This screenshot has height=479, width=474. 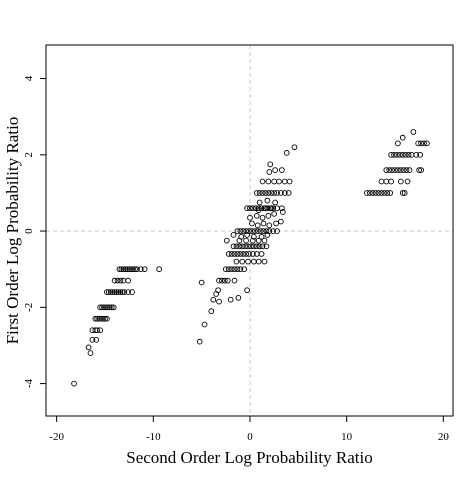 I want to click on y-tick-label: 2, so click(x=29, y=155).